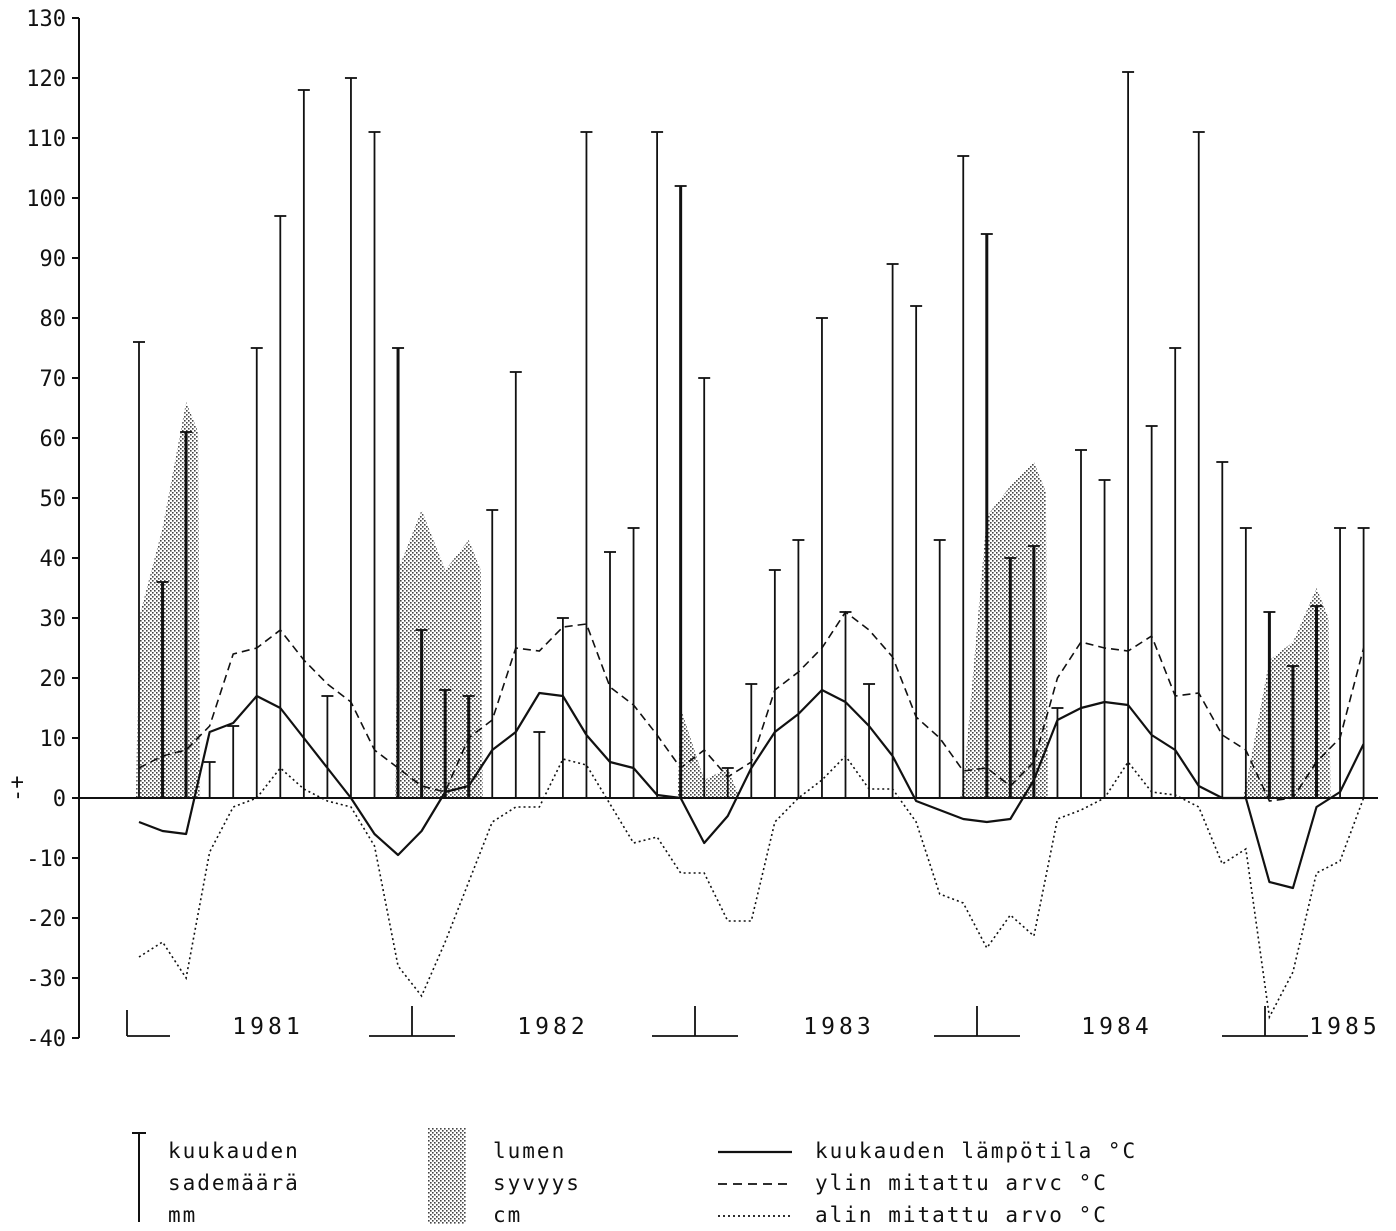  What do you see at coordinates (46, 859) in the screenshot?
I see `y-tick-label: -10` at bounding box center [46, 859].